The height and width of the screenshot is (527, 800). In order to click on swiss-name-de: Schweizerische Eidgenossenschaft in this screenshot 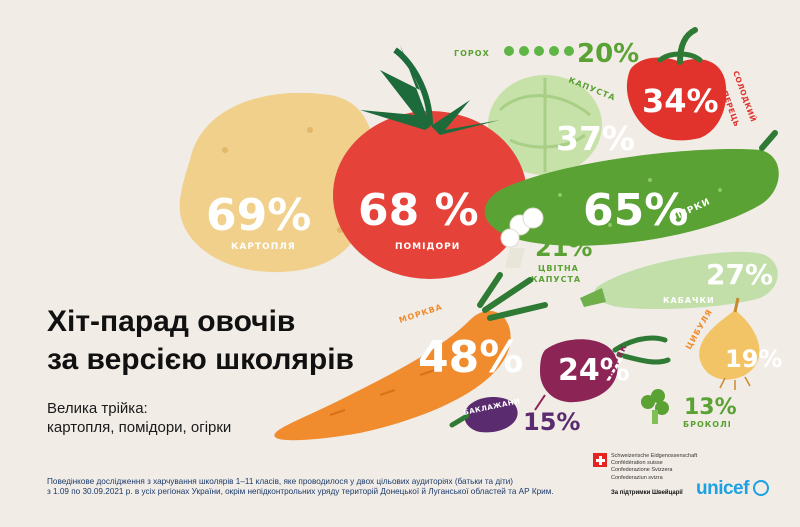, I will do `click(654, 456)`.